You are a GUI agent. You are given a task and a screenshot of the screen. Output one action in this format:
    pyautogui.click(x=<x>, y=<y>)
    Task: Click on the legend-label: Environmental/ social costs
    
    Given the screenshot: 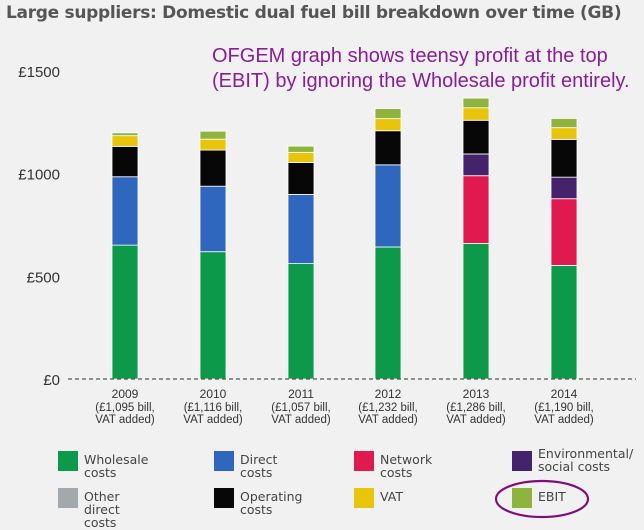 What is the action you would take?
    pyautogui.click(x=586, y=460)
    